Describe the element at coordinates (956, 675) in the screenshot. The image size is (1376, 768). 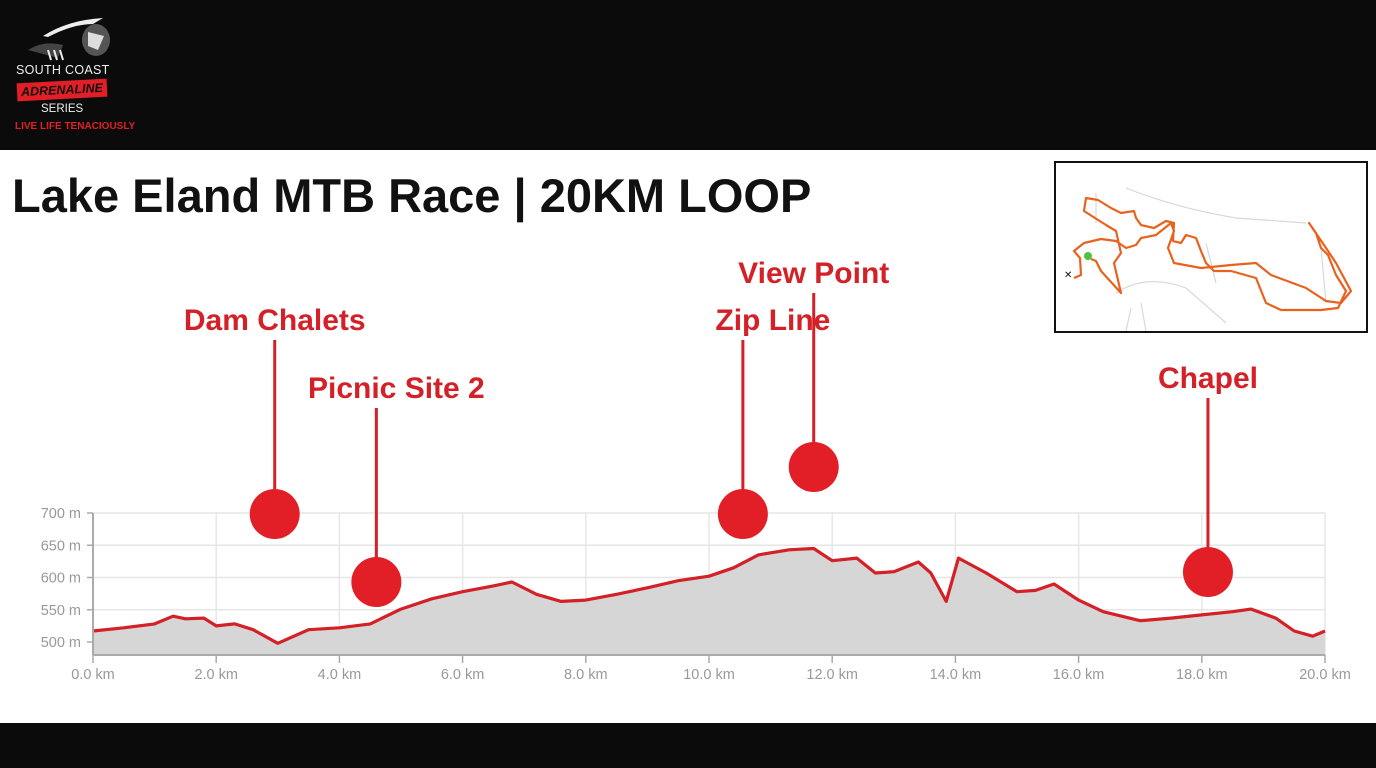
I see `x-tick-label: 14.0 km` at that location.